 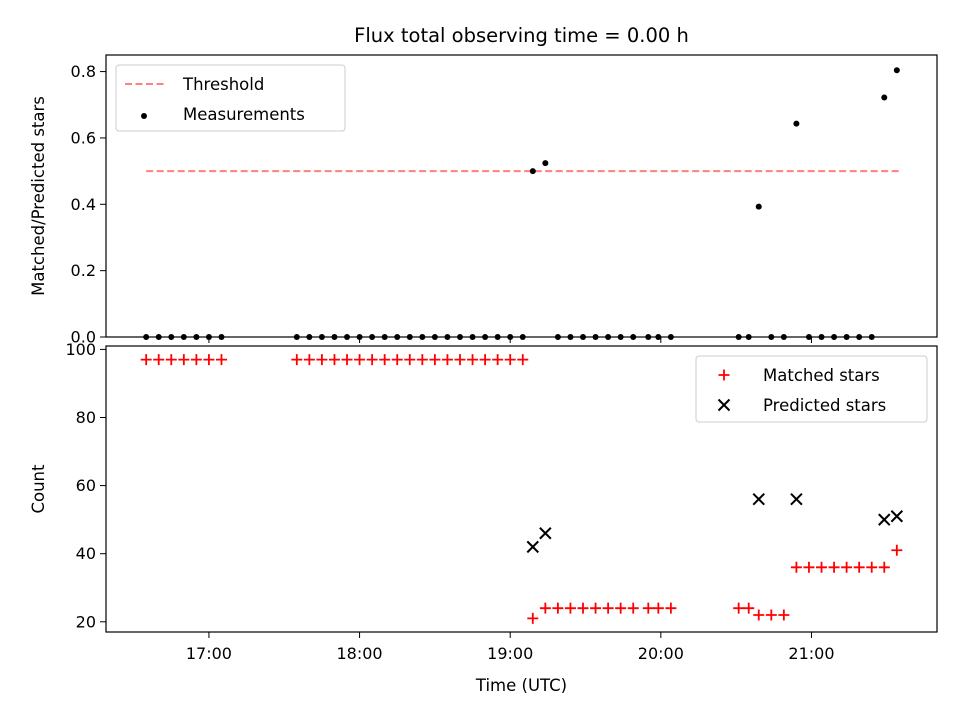 What do you see at coordinates (80, 349) in the screenshot?
I see `y-tick-label: 100` at bounding box center [80, 349].